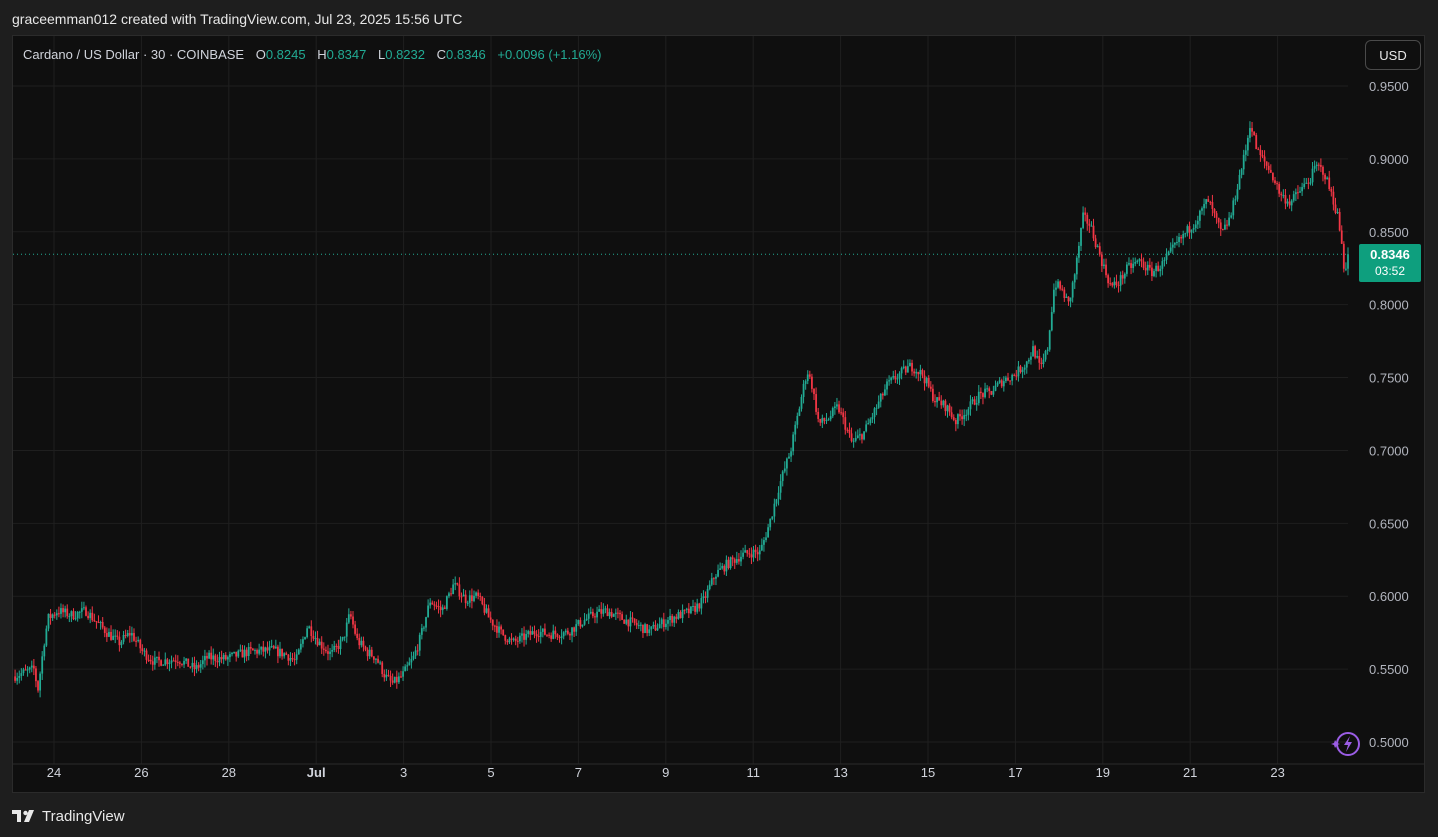  Describe the element at coordinates (1389, 523) in the screenshot. I see `y-tick-label: 0.6500` at that location.